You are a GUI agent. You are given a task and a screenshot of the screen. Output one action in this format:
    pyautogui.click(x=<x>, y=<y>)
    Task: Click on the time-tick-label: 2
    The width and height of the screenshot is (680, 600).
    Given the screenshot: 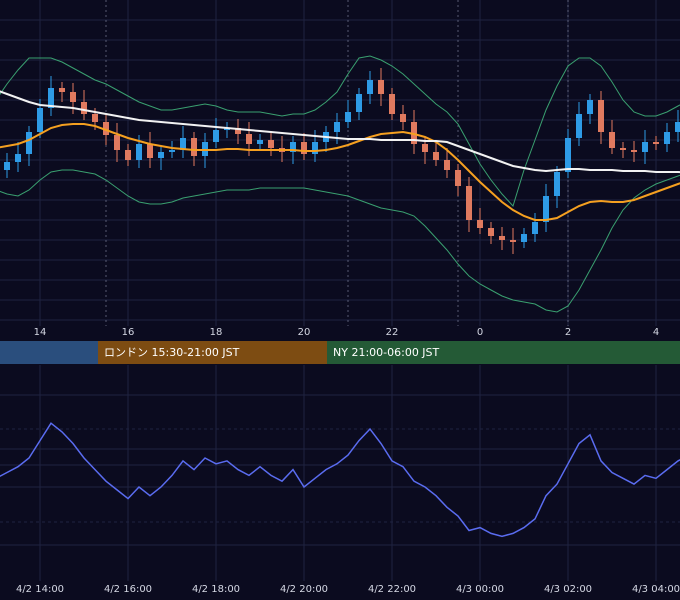 What is the action you would take?
    pyautogui.click(x=568, y=332)
    